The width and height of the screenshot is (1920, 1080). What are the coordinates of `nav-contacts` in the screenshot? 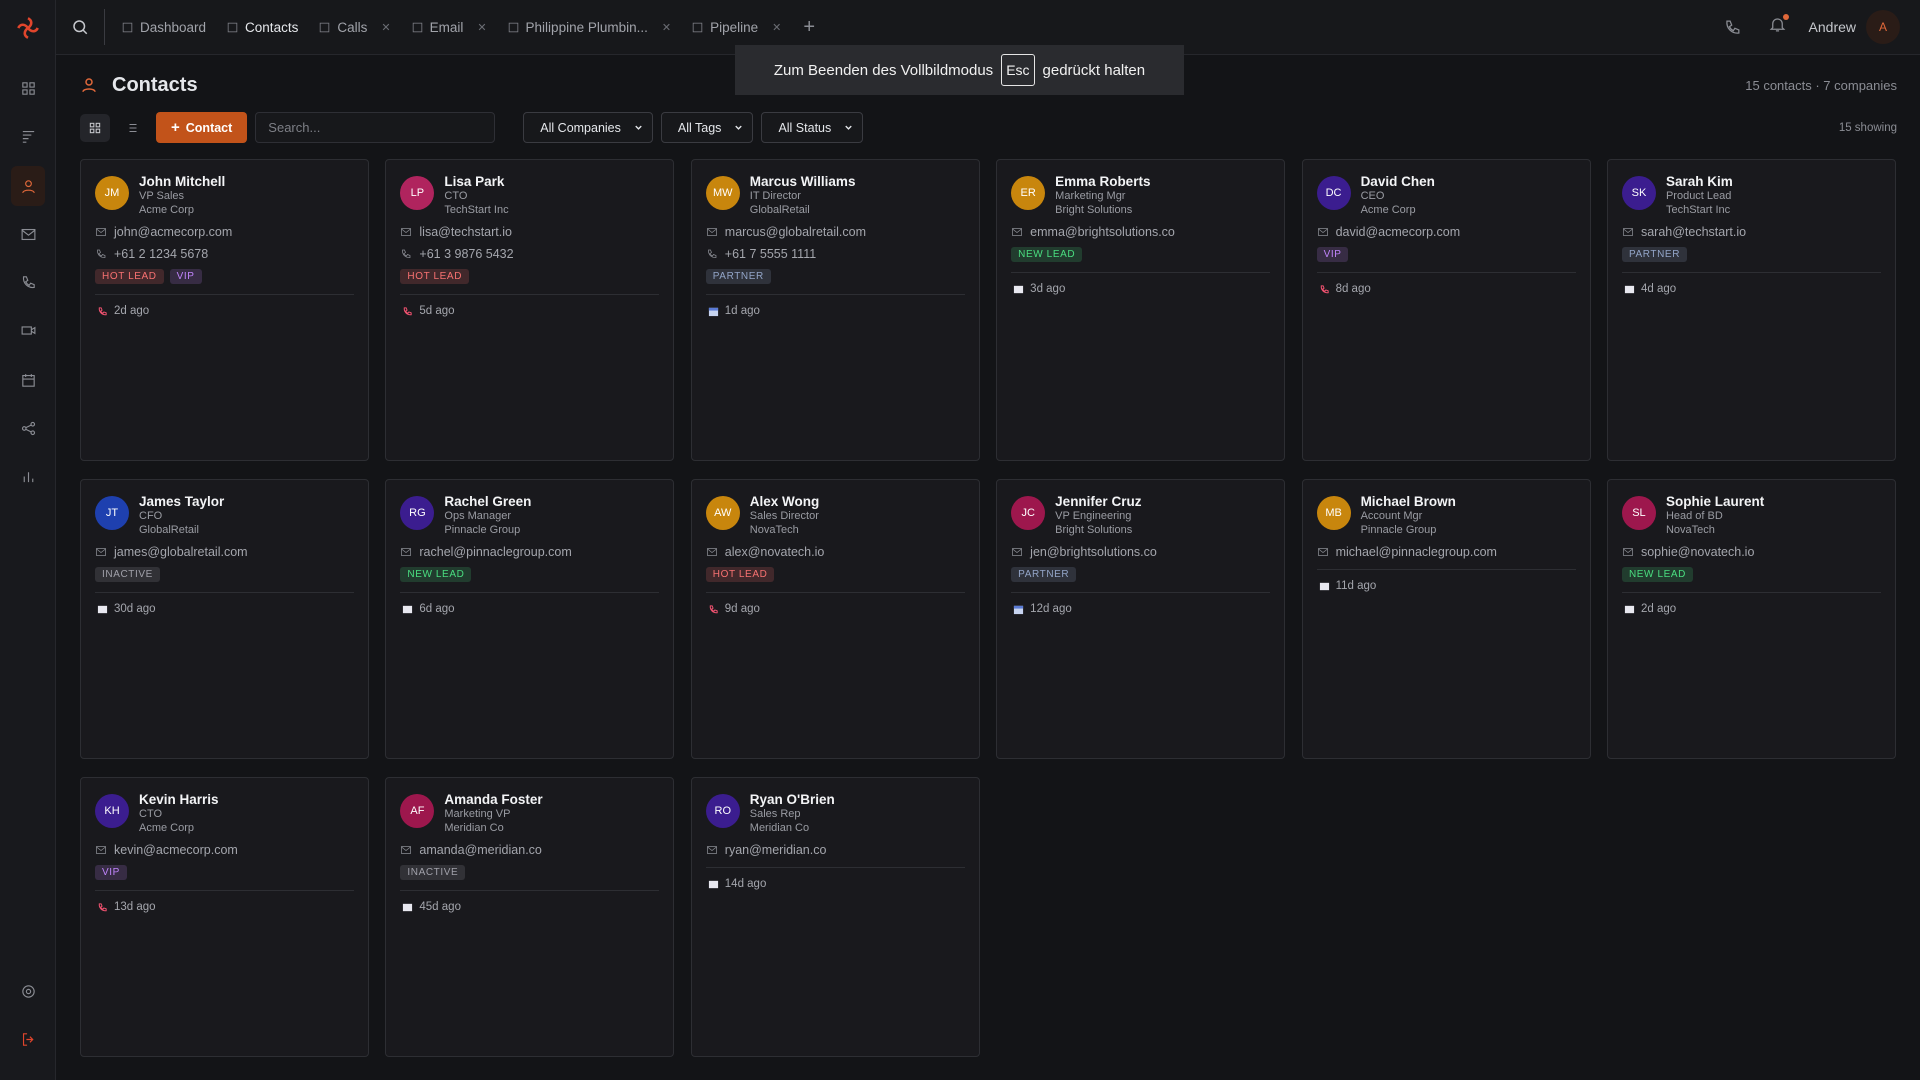 It's located at (28, 186).